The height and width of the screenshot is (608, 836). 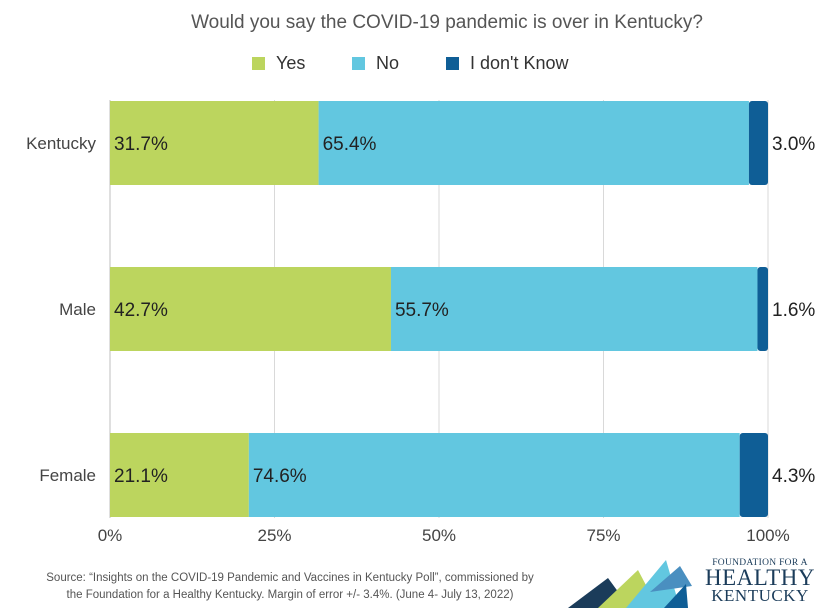 I want to click on bar-kentucky-no, so click(x=533, y=143).